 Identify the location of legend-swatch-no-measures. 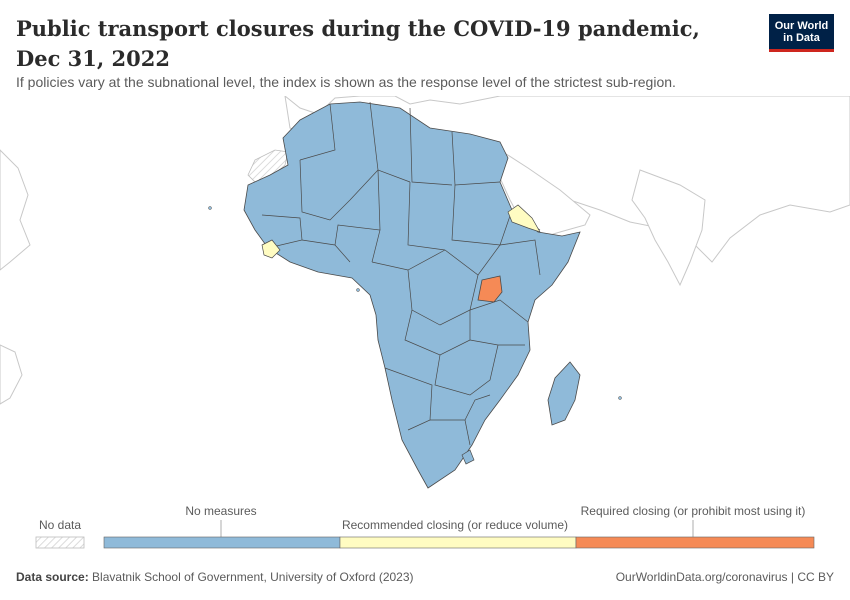
(222, 542).